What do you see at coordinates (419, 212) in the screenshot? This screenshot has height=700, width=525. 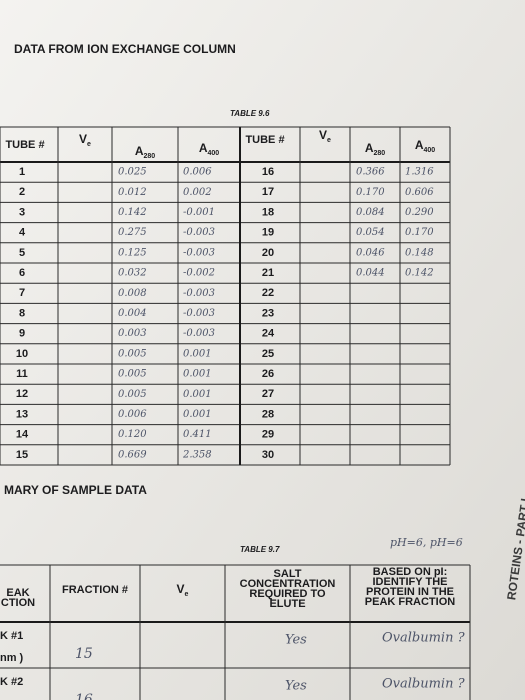 I see `a400-value: 0.290` at bounding box center [419, 212].